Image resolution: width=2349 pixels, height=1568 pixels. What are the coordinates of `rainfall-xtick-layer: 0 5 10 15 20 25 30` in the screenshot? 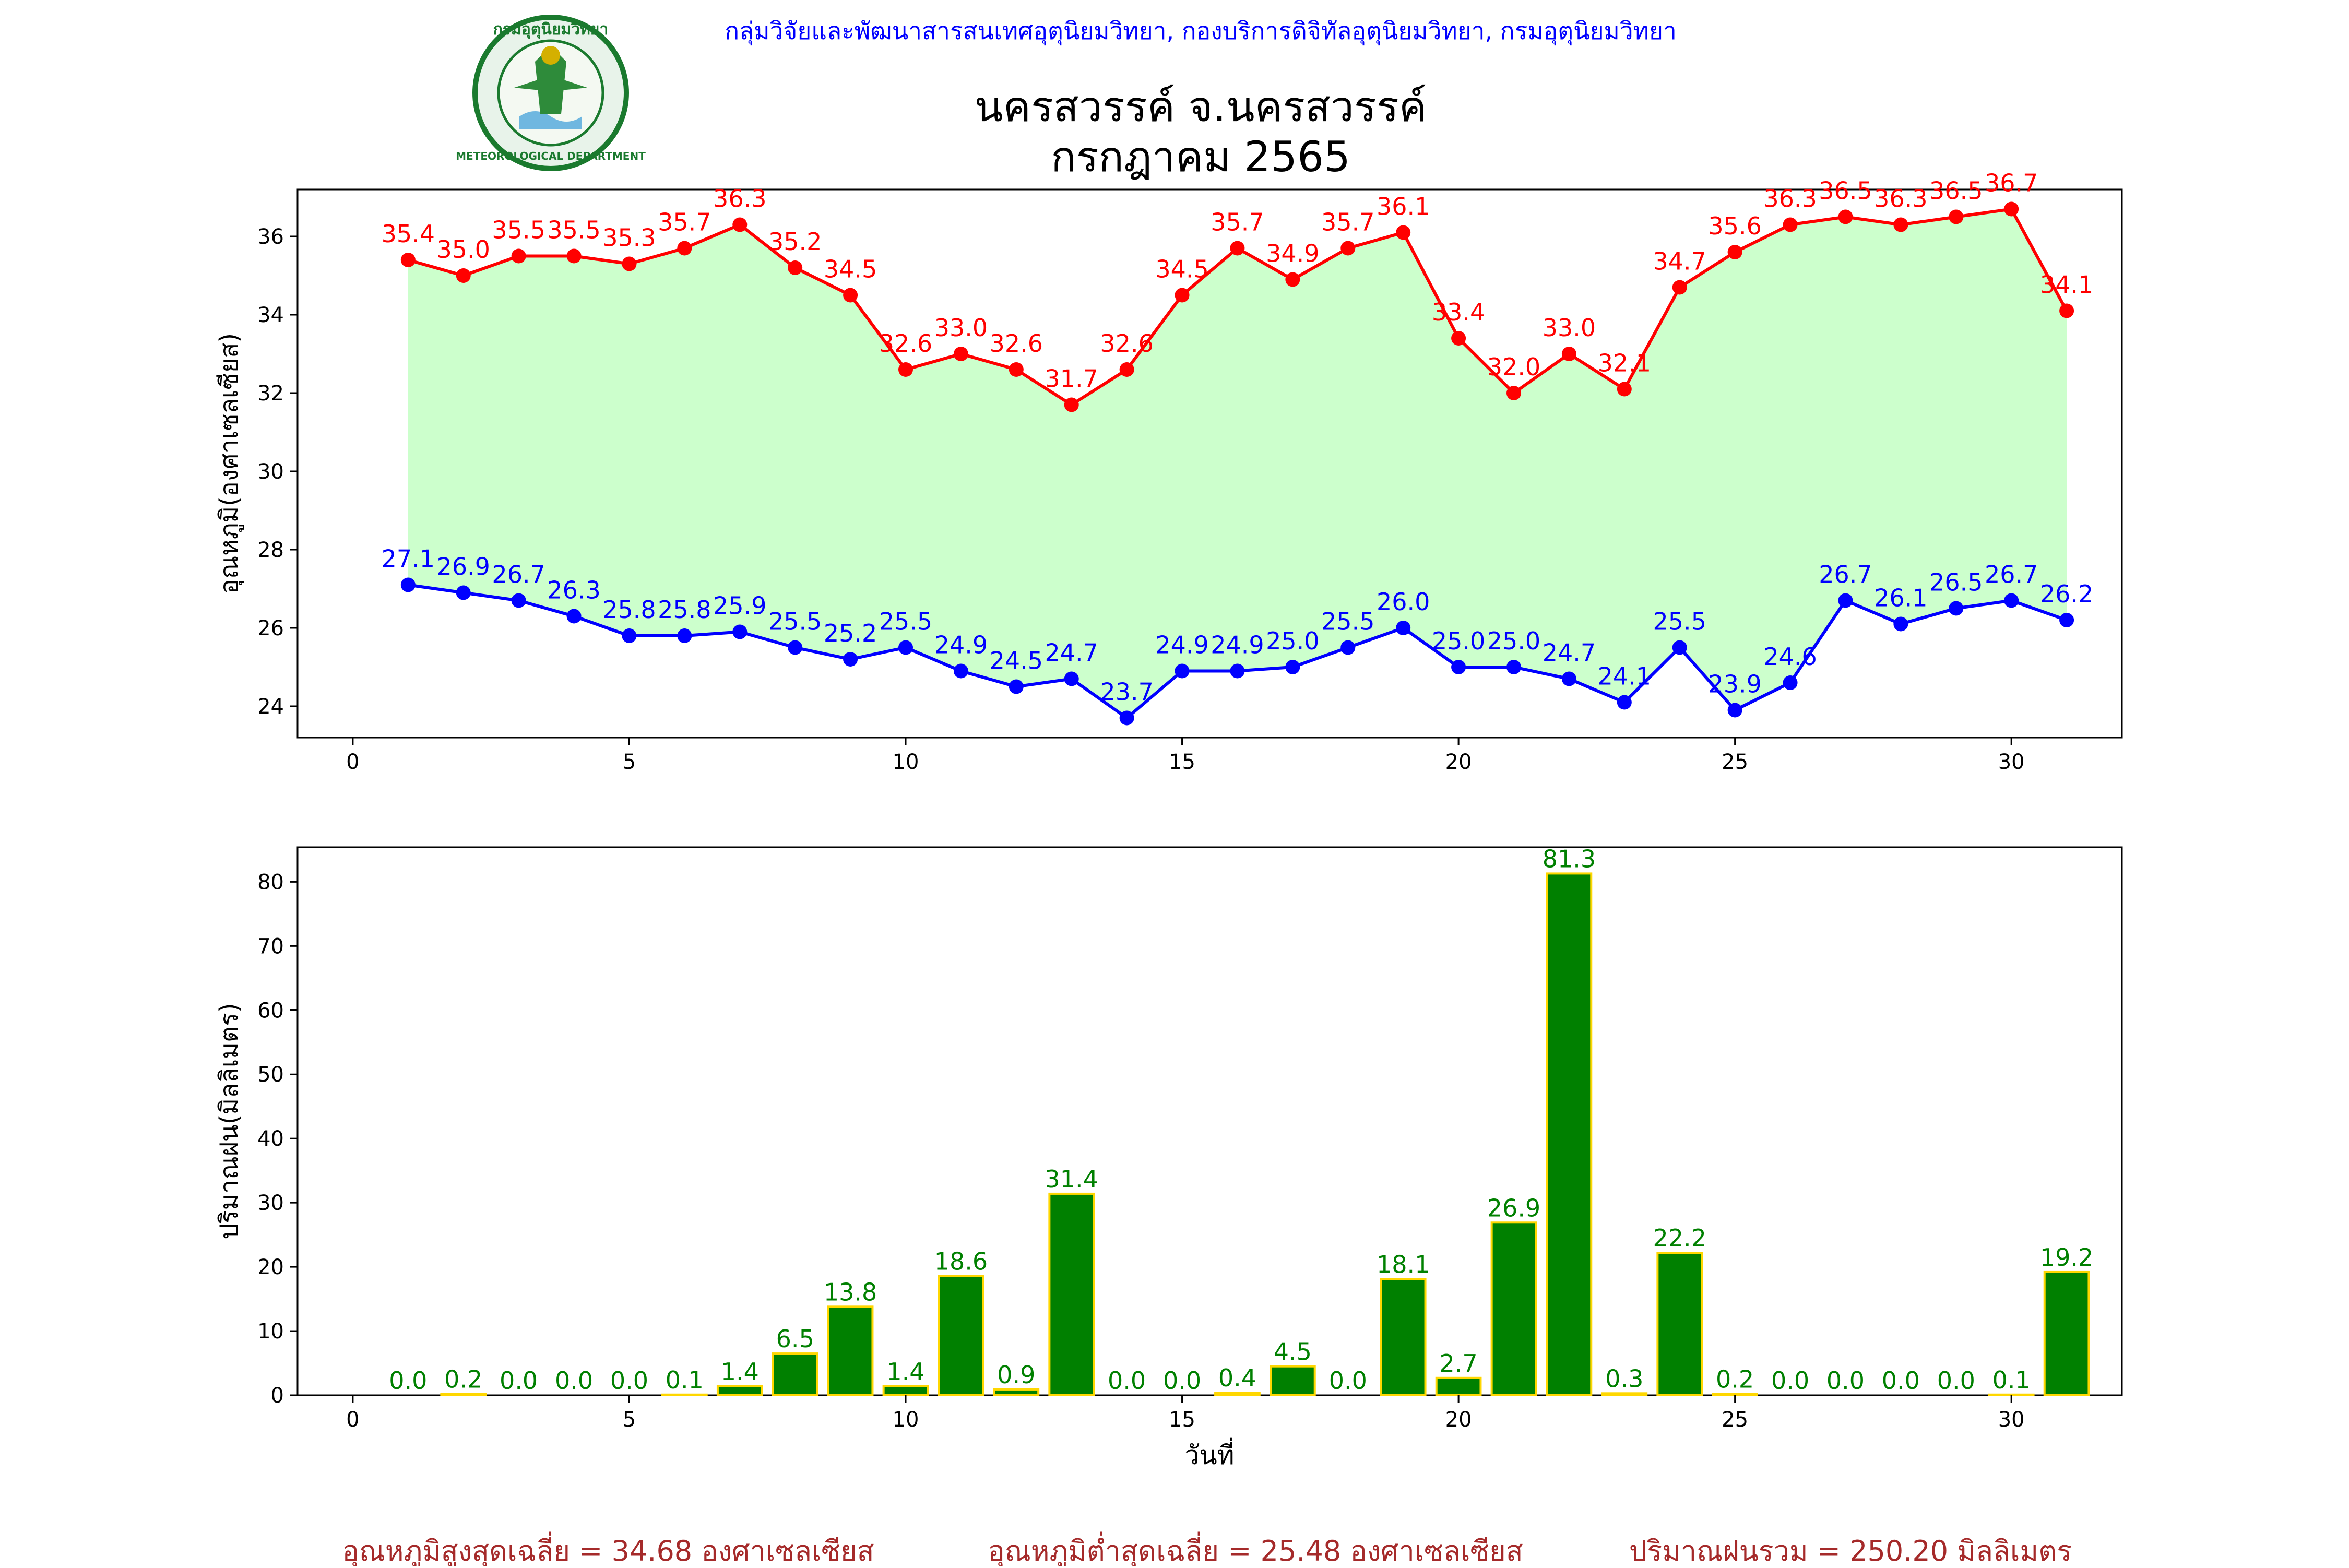 It's located at (1185, 1413).